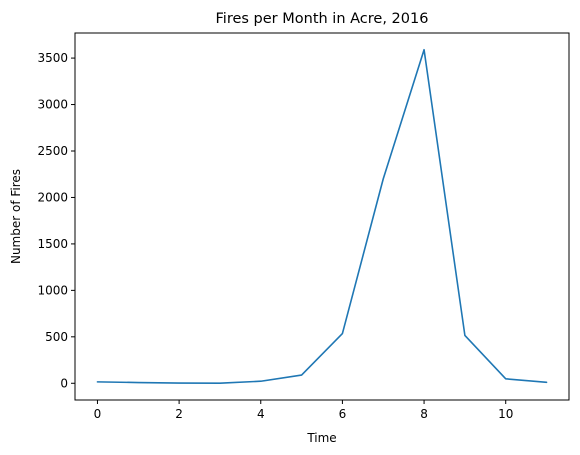  What do you see at coordinates (321, 438) in the screenshot?
I see `x-axis-label: Time` at bounding box center [321, 438].